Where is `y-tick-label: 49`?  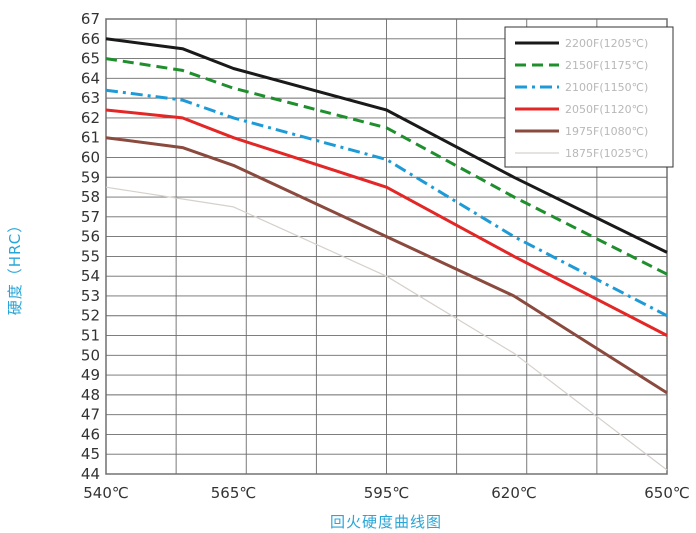 y-tick-label: 49 is located at coordinates (90, 375).